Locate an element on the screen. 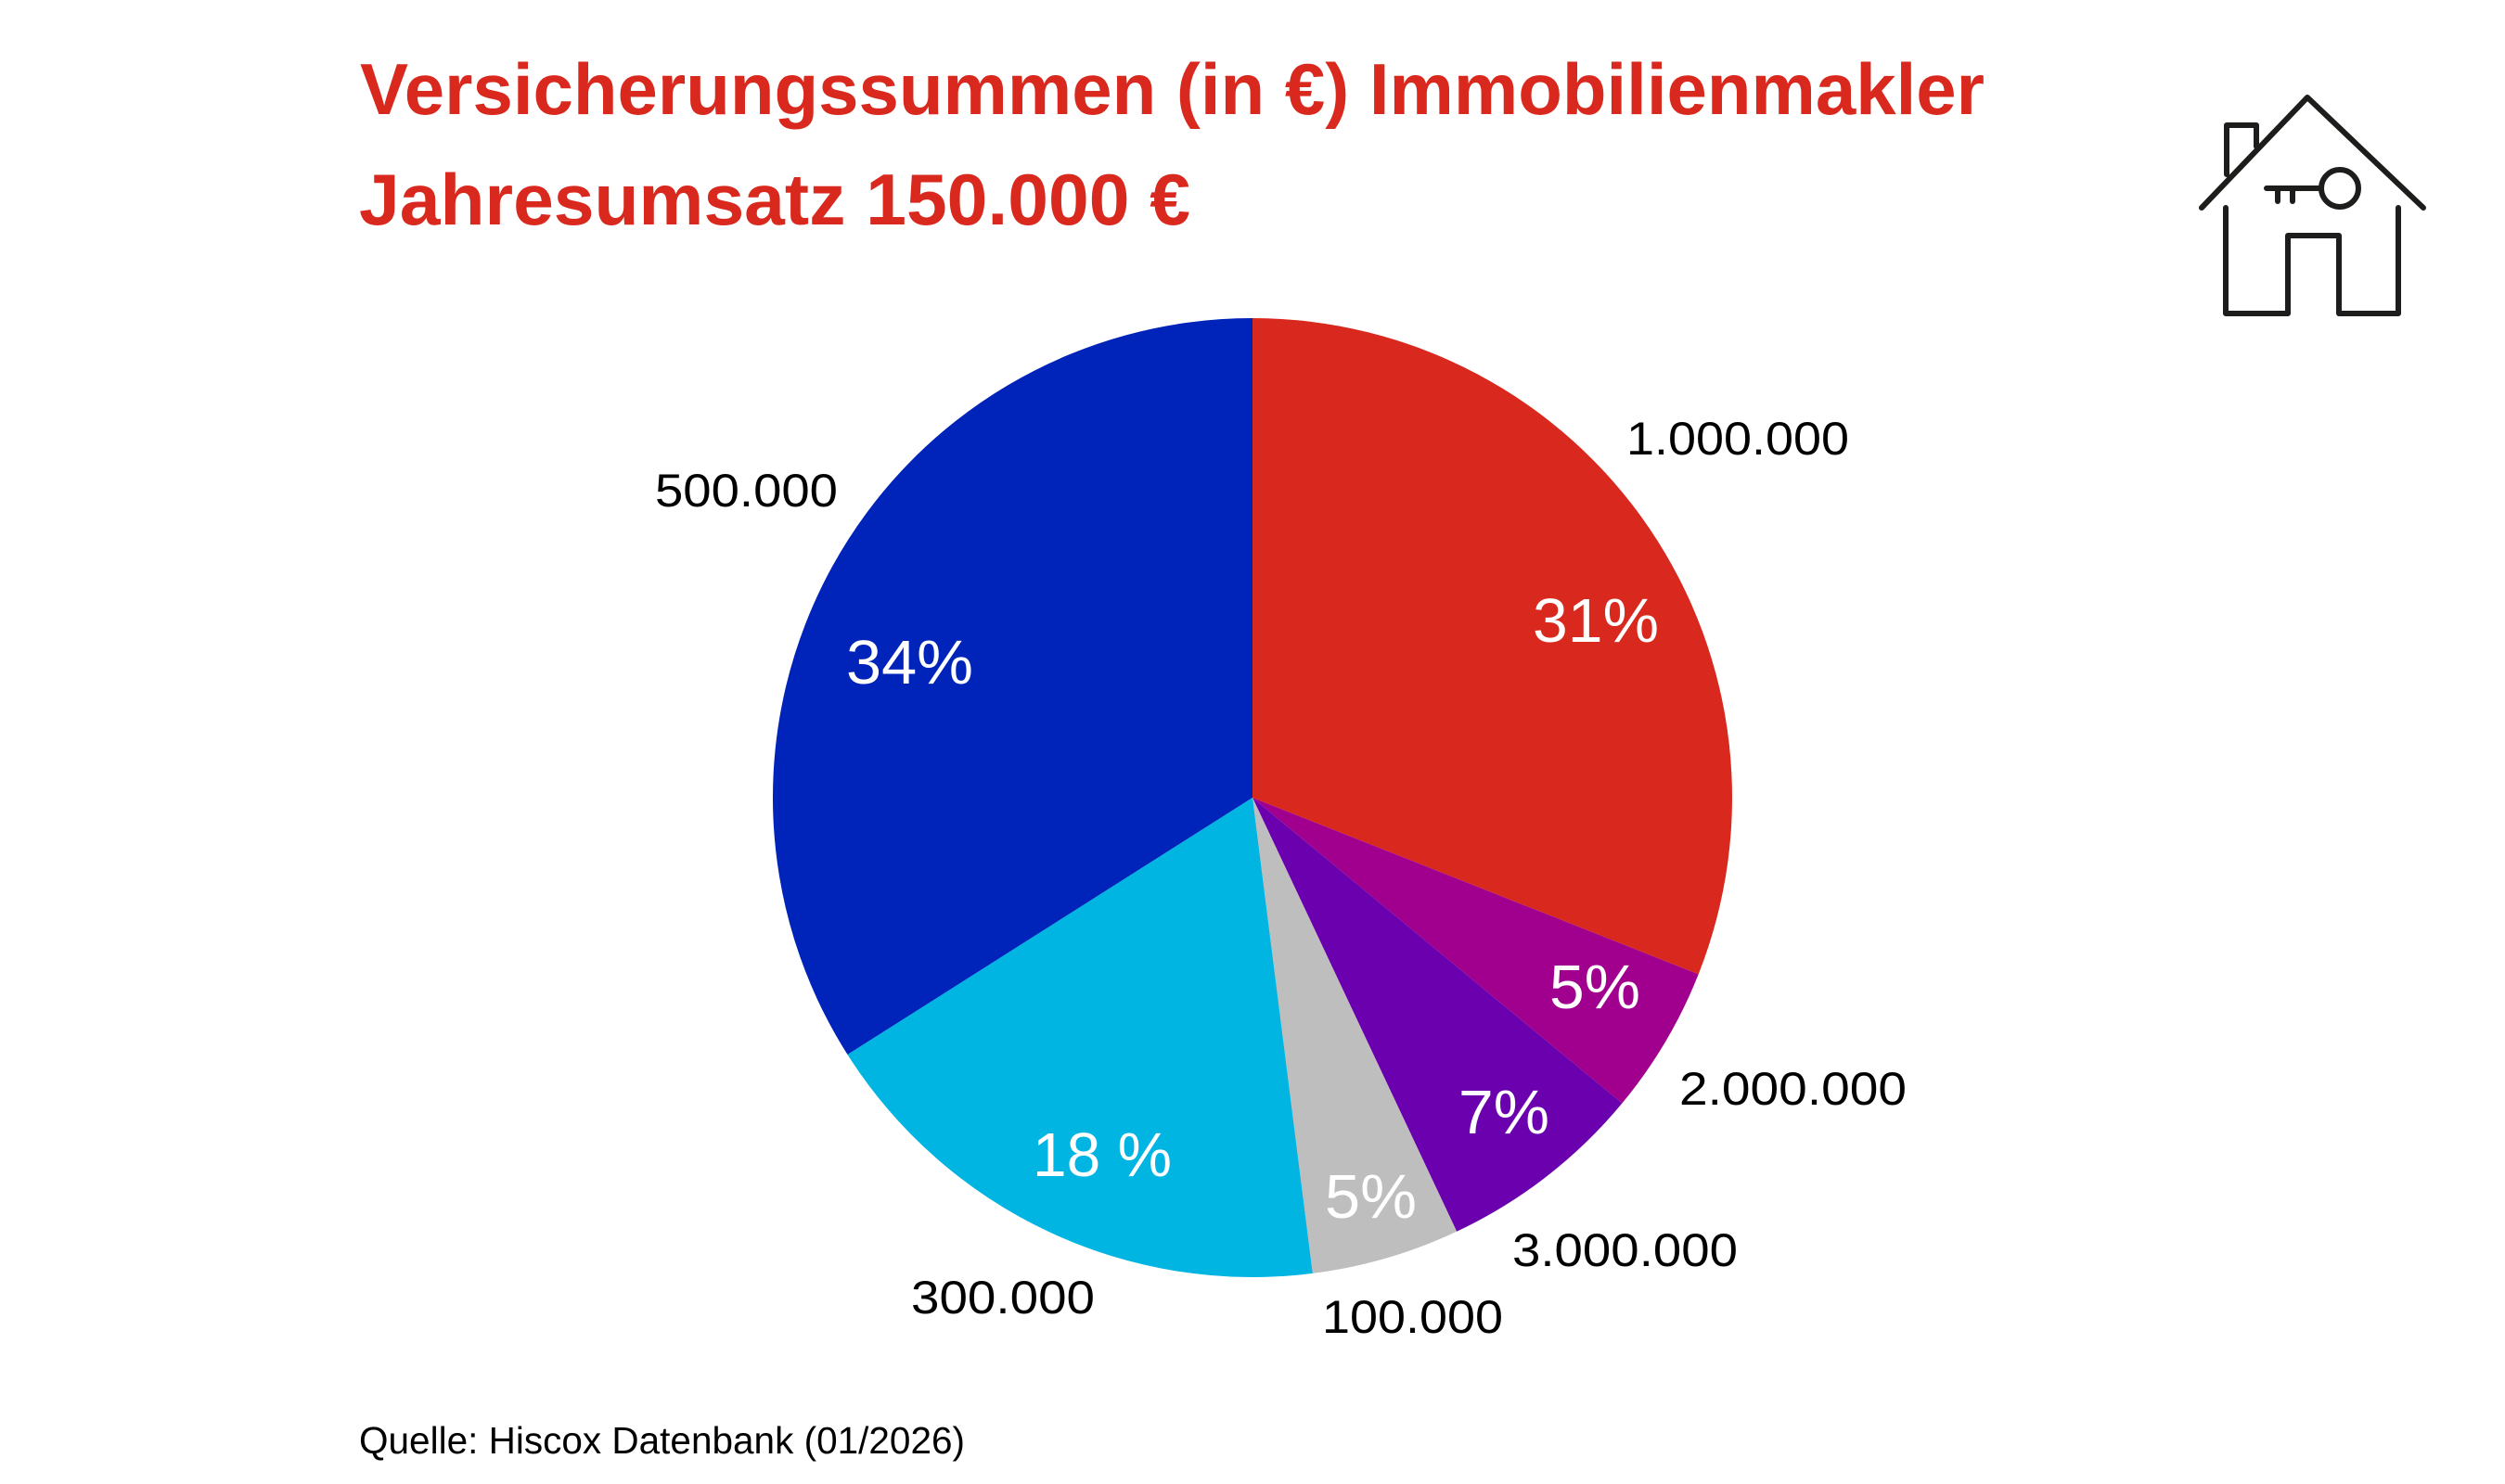 This screenshot has height=1484, width=2505. percent-label-3000000: 7% is located at coordinates (1503, 1112).